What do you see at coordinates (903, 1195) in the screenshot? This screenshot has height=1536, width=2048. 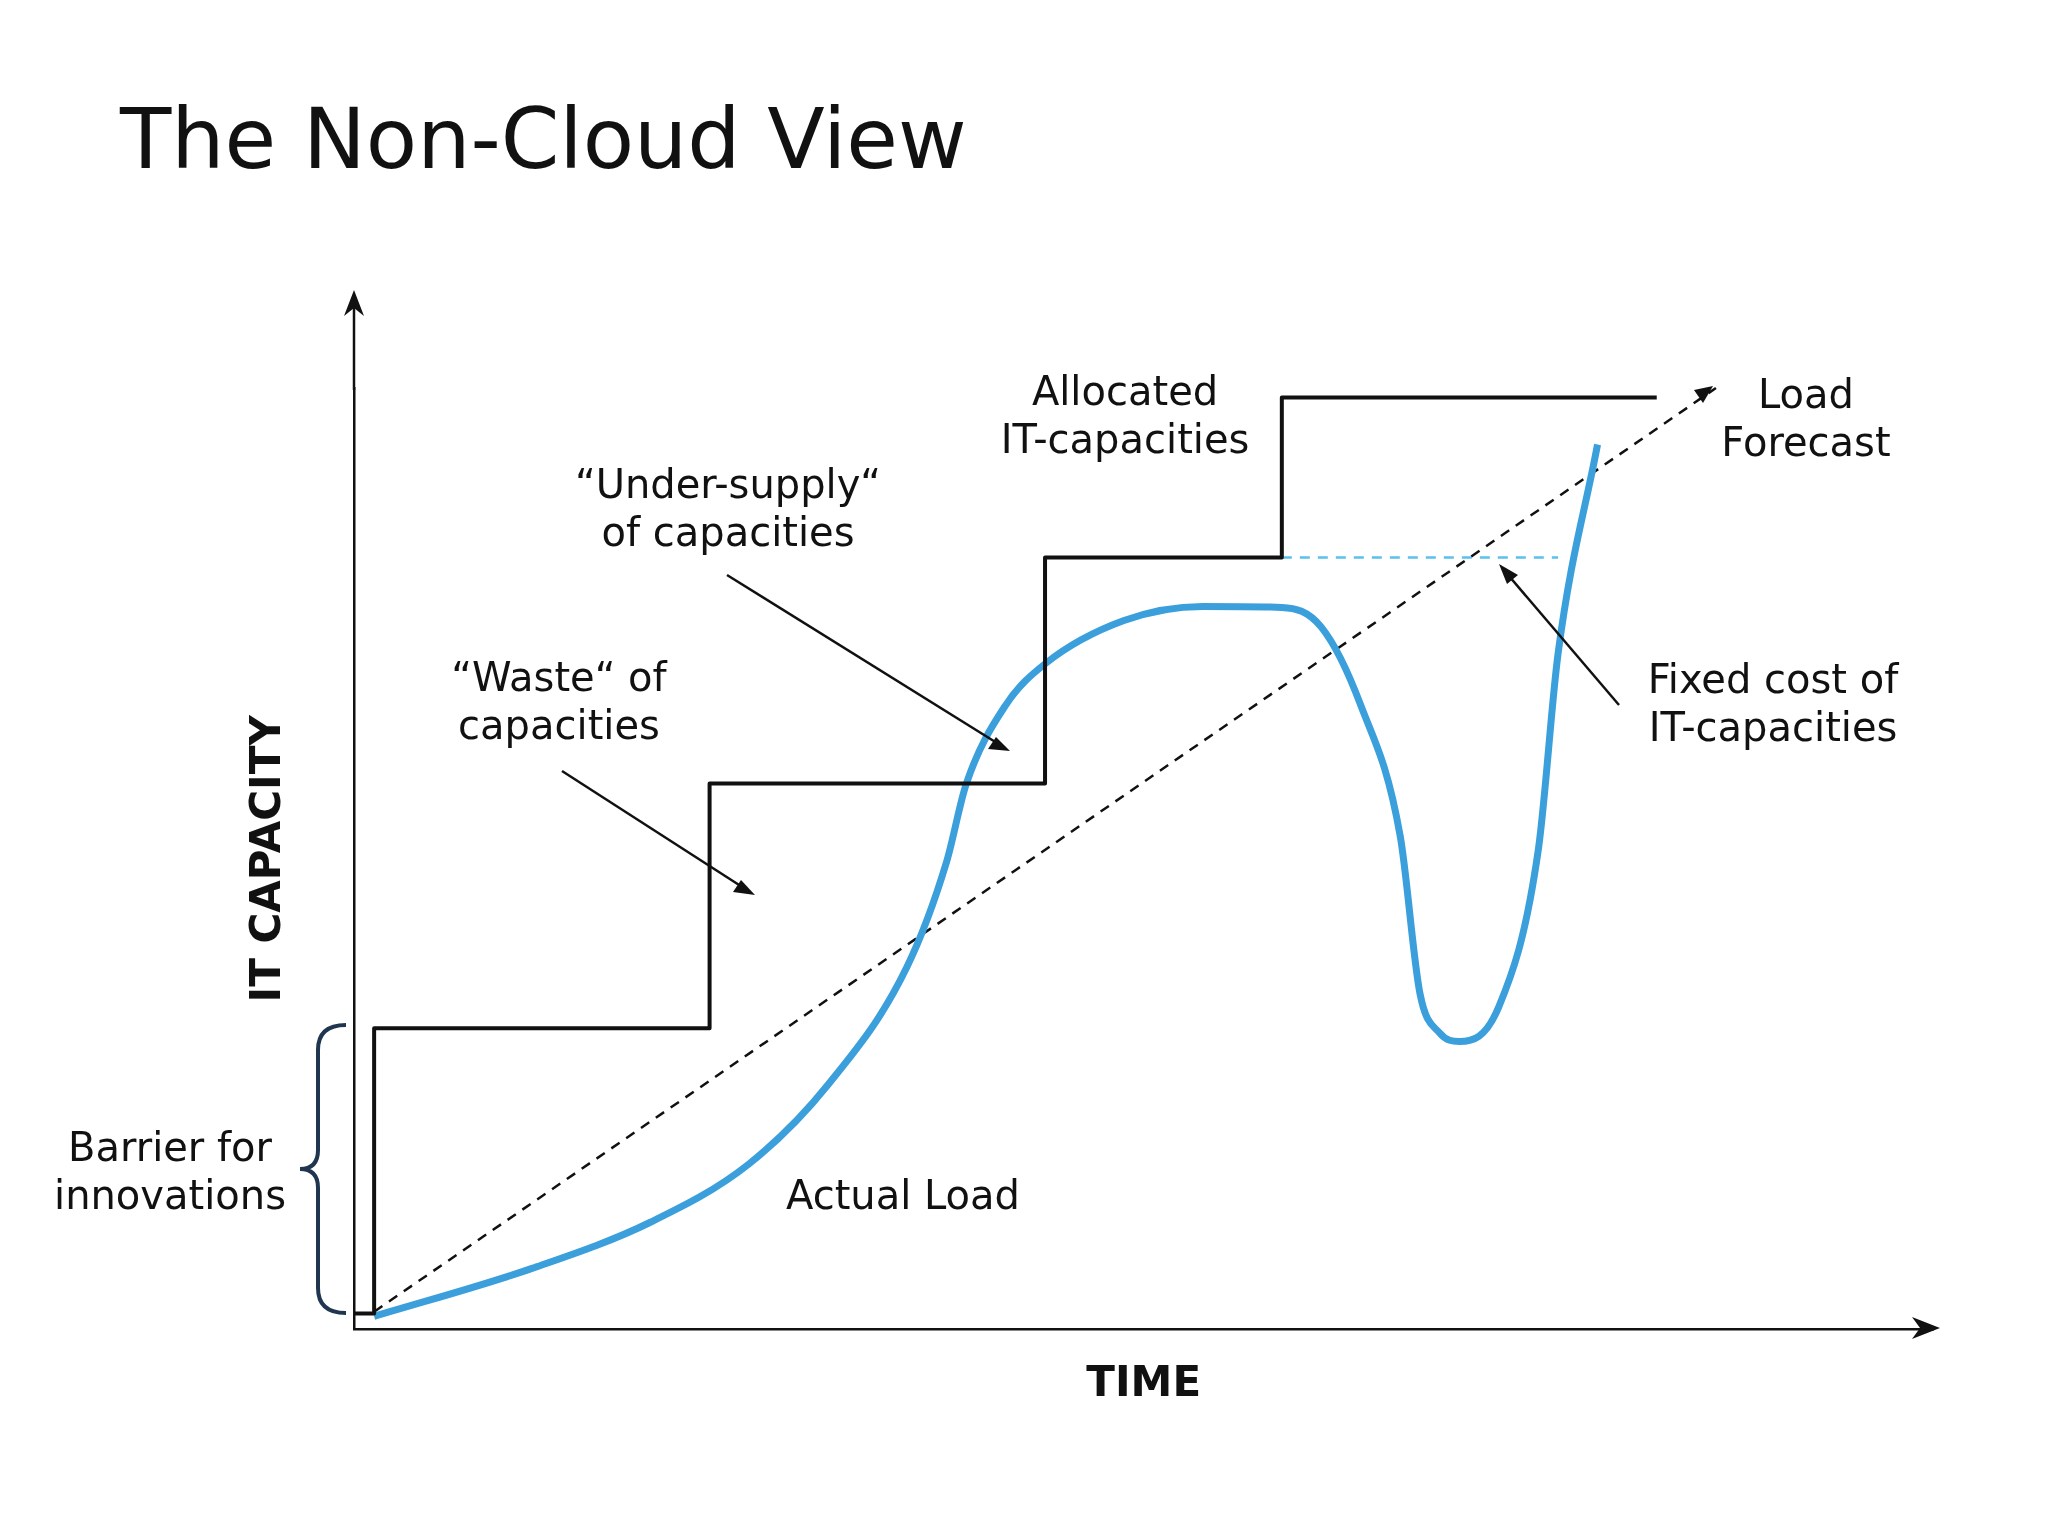 I see `annotation: Actual Load` at bounding box center [903, 1195].